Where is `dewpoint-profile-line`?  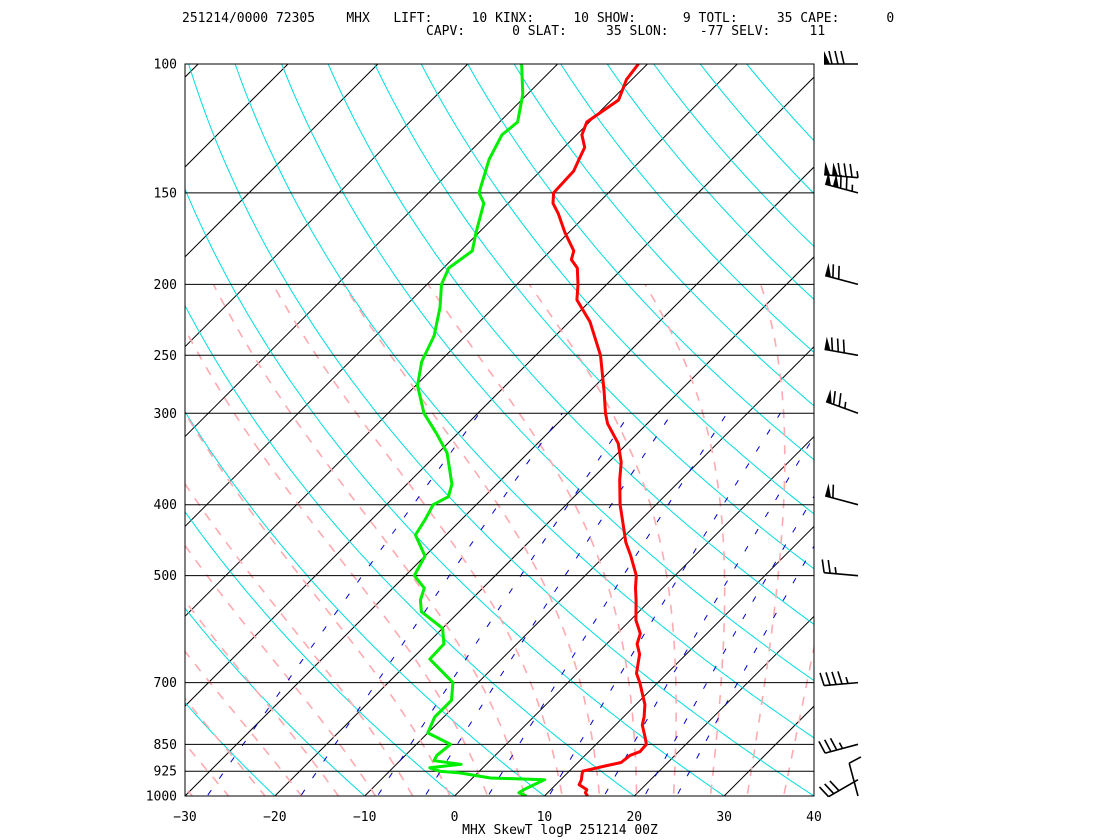
dewpoint-profile-line is located at coordinates (479, 430).